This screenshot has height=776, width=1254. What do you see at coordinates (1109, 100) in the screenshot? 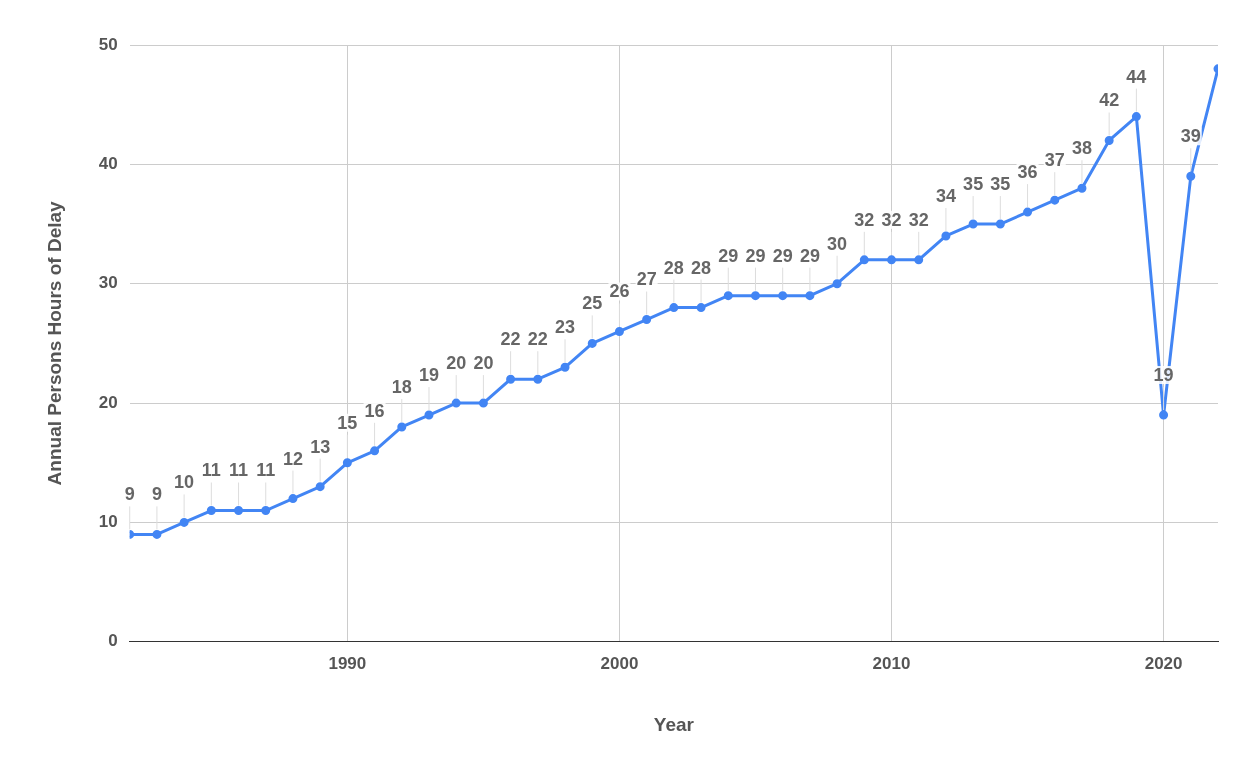
I see `data-label: 42` at bounding box center [1109, 100].